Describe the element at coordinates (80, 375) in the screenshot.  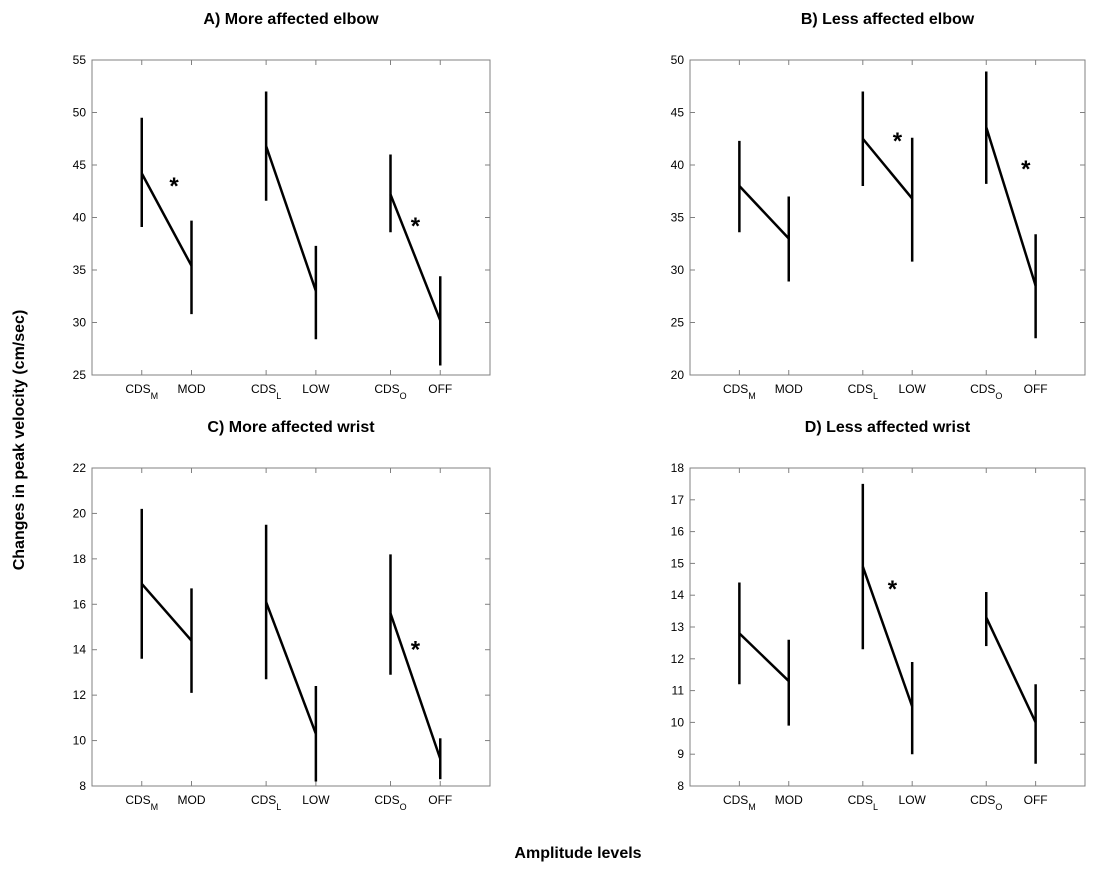
I see `y-tick-label: 25` at that location.